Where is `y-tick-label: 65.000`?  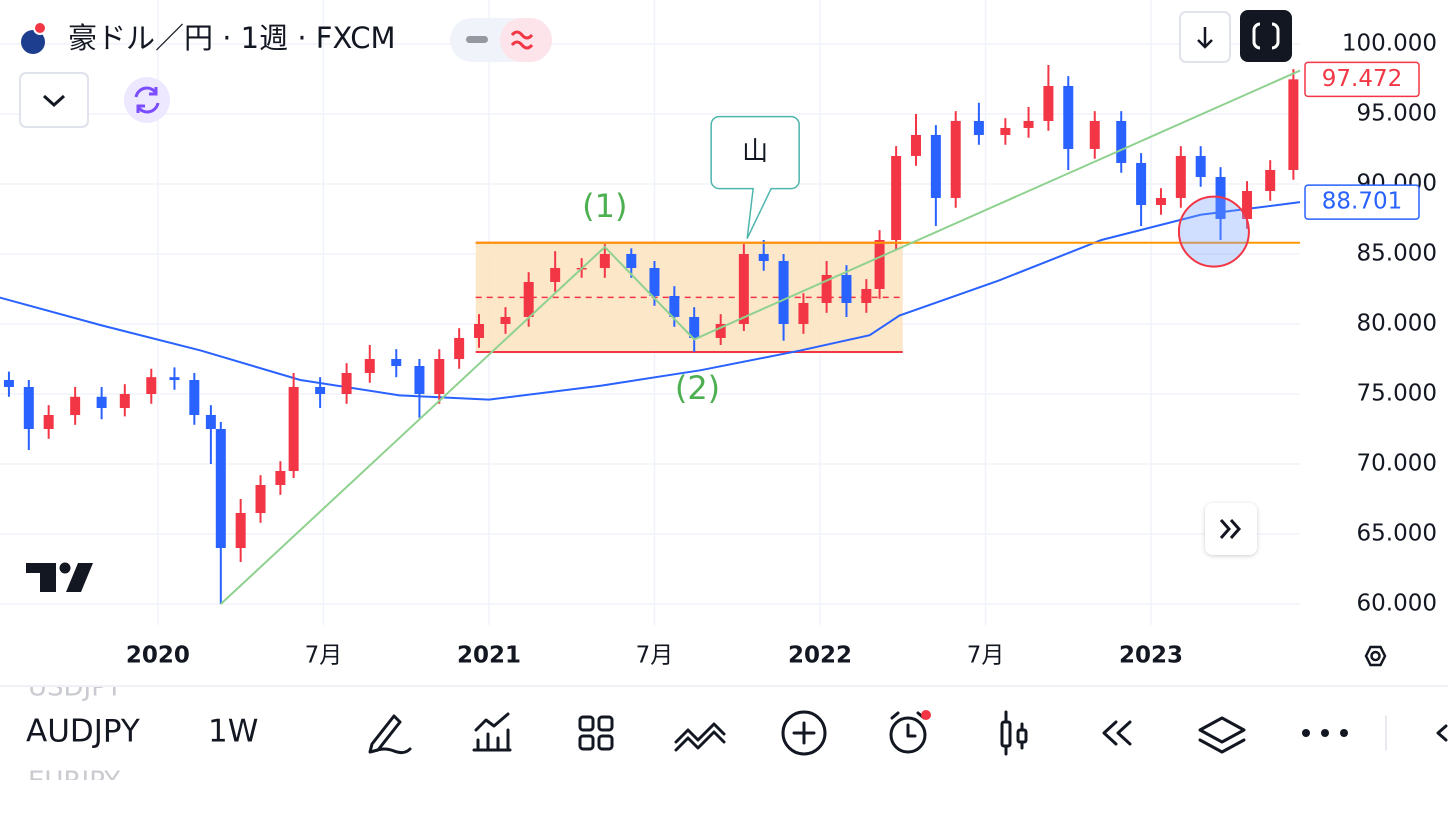
y-tick-label: 65.000 is located at coordinates (1397, 533).